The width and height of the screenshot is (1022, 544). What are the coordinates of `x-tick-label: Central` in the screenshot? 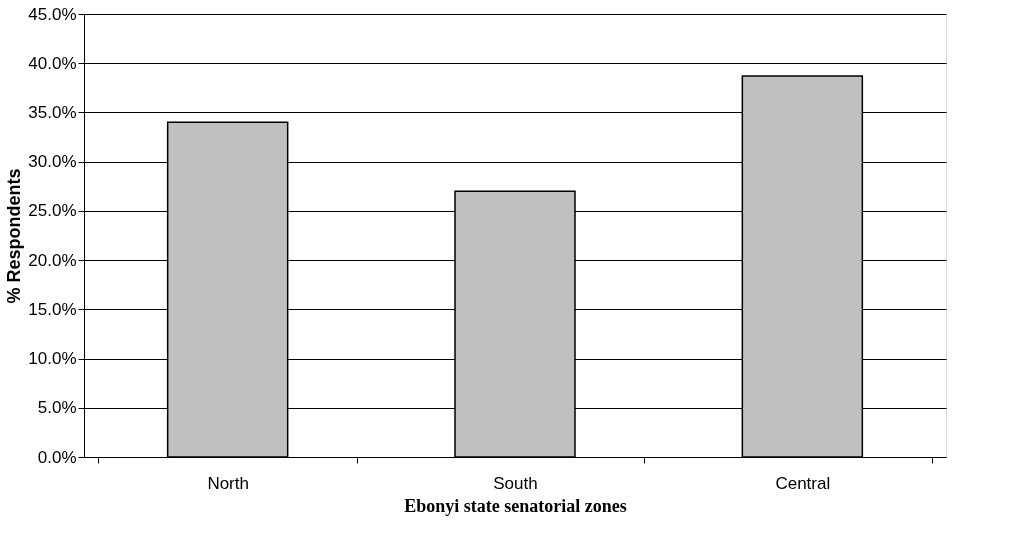 It's located at (803, 483).